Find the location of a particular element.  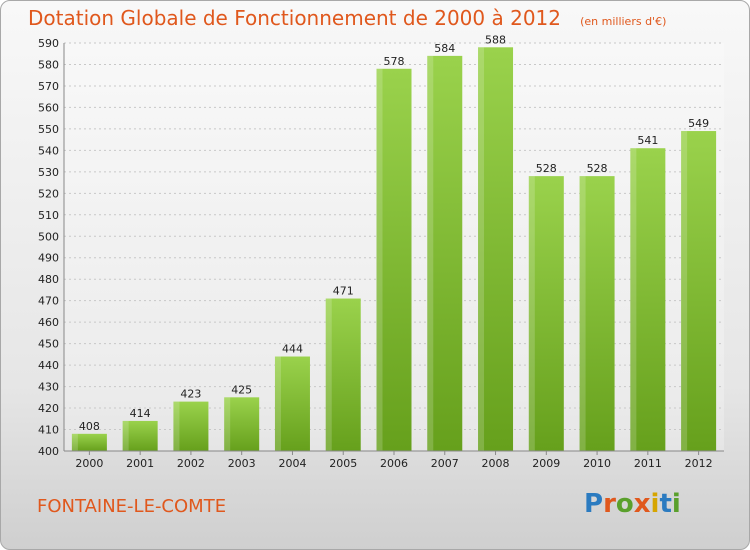

x-tick-label: 2004 is located at coordinates (292, 463).